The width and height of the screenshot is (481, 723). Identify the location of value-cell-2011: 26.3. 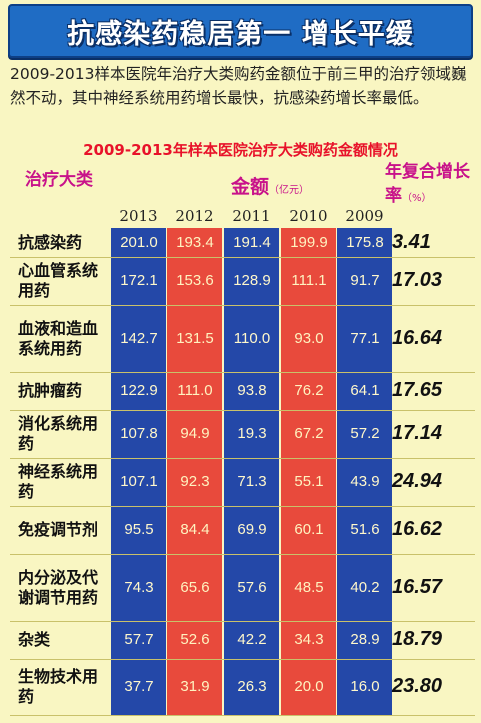
(252, 686).